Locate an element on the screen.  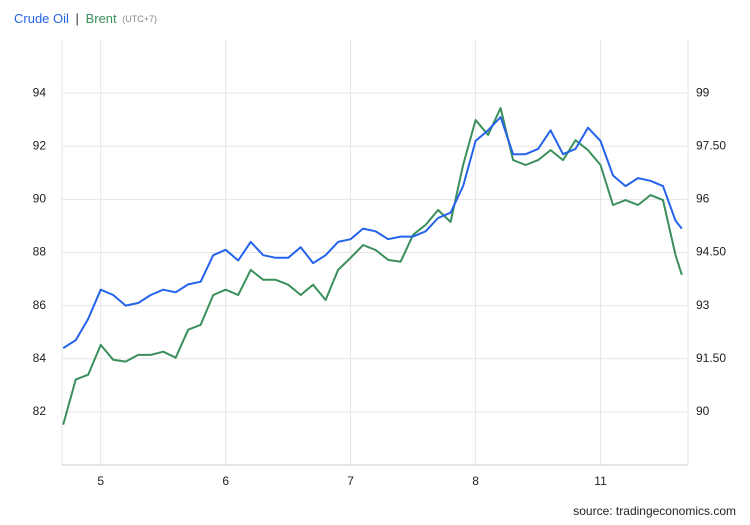
y-tick-label: 84 is located at coordinates (40, 358).